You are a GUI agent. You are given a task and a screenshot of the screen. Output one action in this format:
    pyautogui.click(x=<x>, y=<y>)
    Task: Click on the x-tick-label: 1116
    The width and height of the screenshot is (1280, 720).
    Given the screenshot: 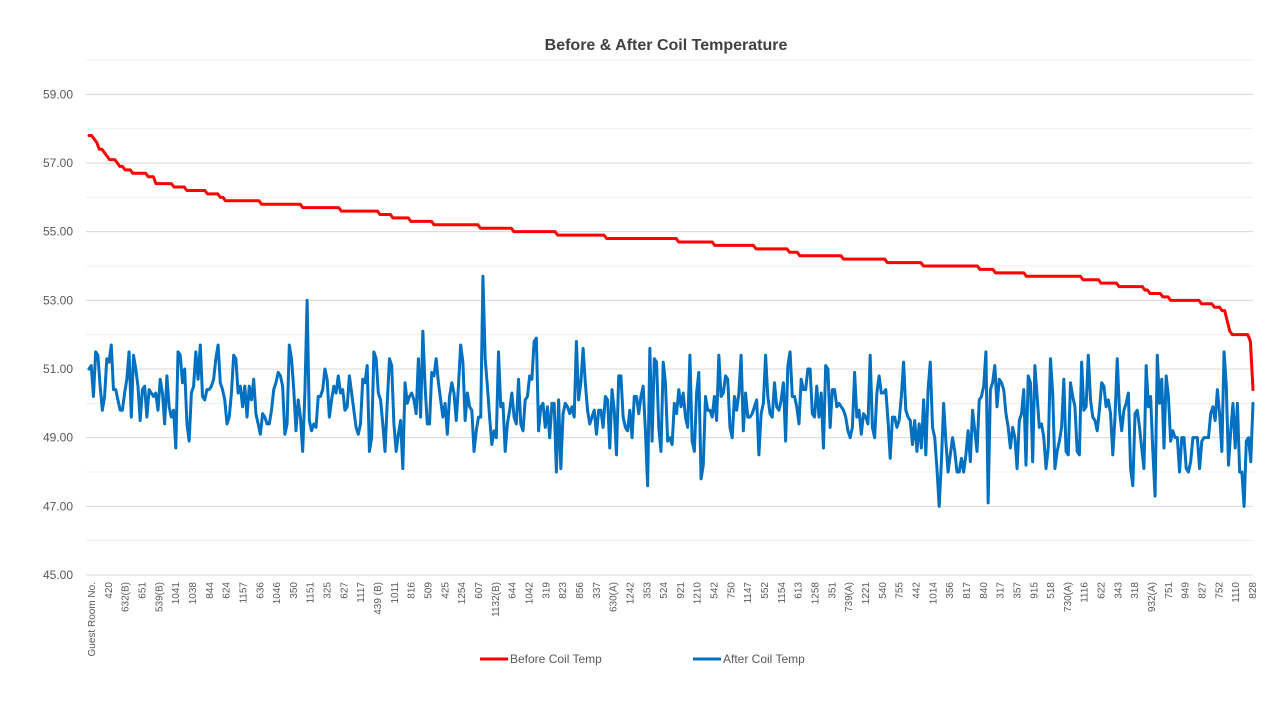 What is the action you would take?
    pyautogui.click(x=1085, y=592)
    